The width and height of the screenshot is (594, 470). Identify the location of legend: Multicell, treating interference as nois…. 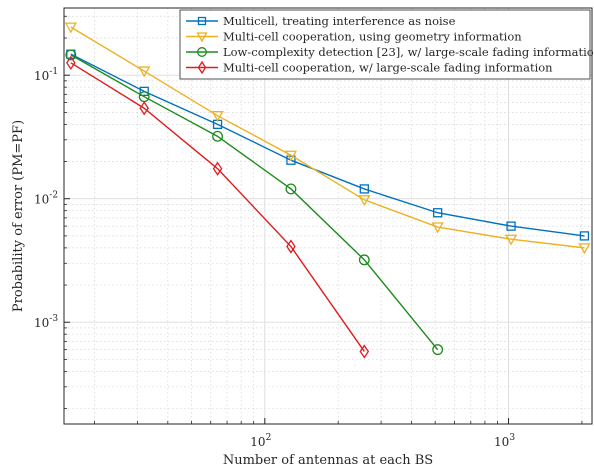
(386, 44).